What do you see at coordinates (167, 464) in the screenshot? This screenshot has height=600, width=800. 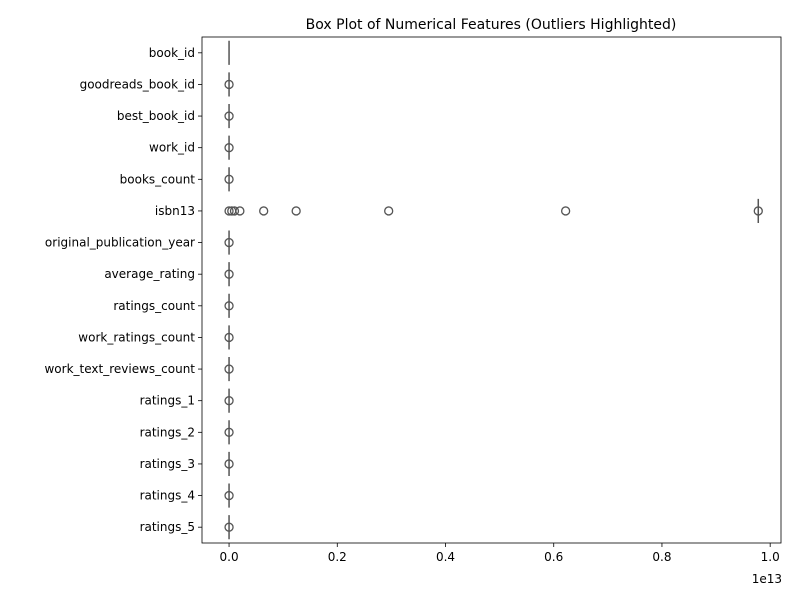 I see `y-tick-label: ratings_3` at bounding box center [167, 464].